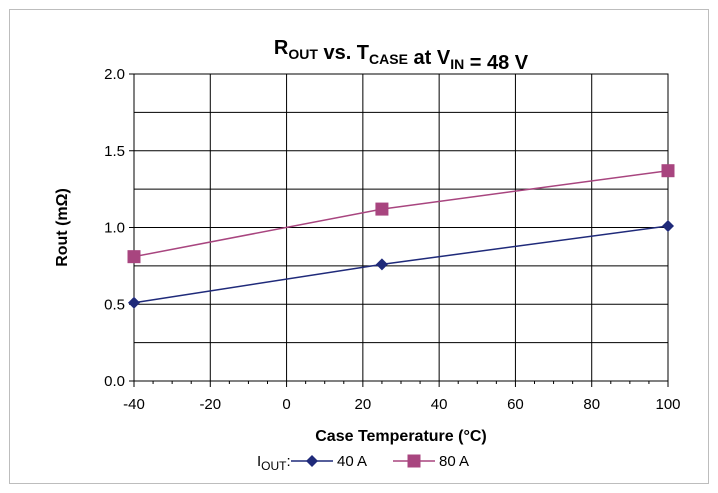 The width and height of the screenshot is (718, 493). I want to click on legend-prefix-subscript: OUT, so click(274, 466).